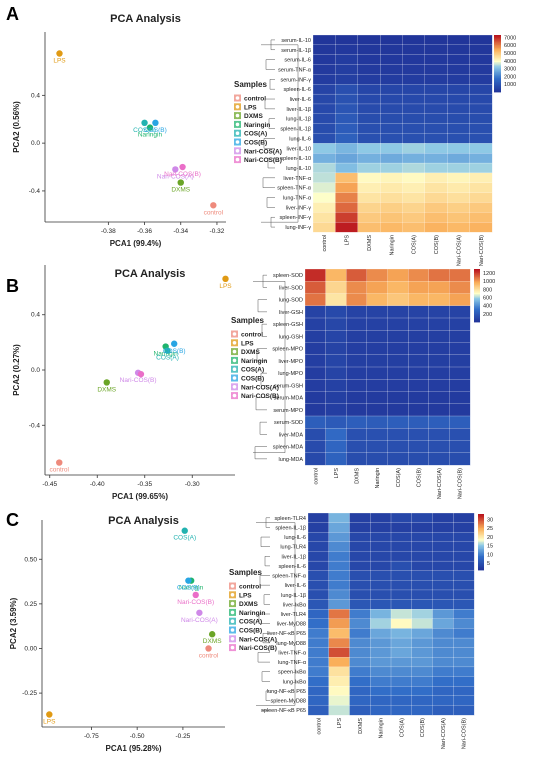  Describe the element at coordinates (12, 14) in the screenshot. I see `panel-letter-a: A` at that location.